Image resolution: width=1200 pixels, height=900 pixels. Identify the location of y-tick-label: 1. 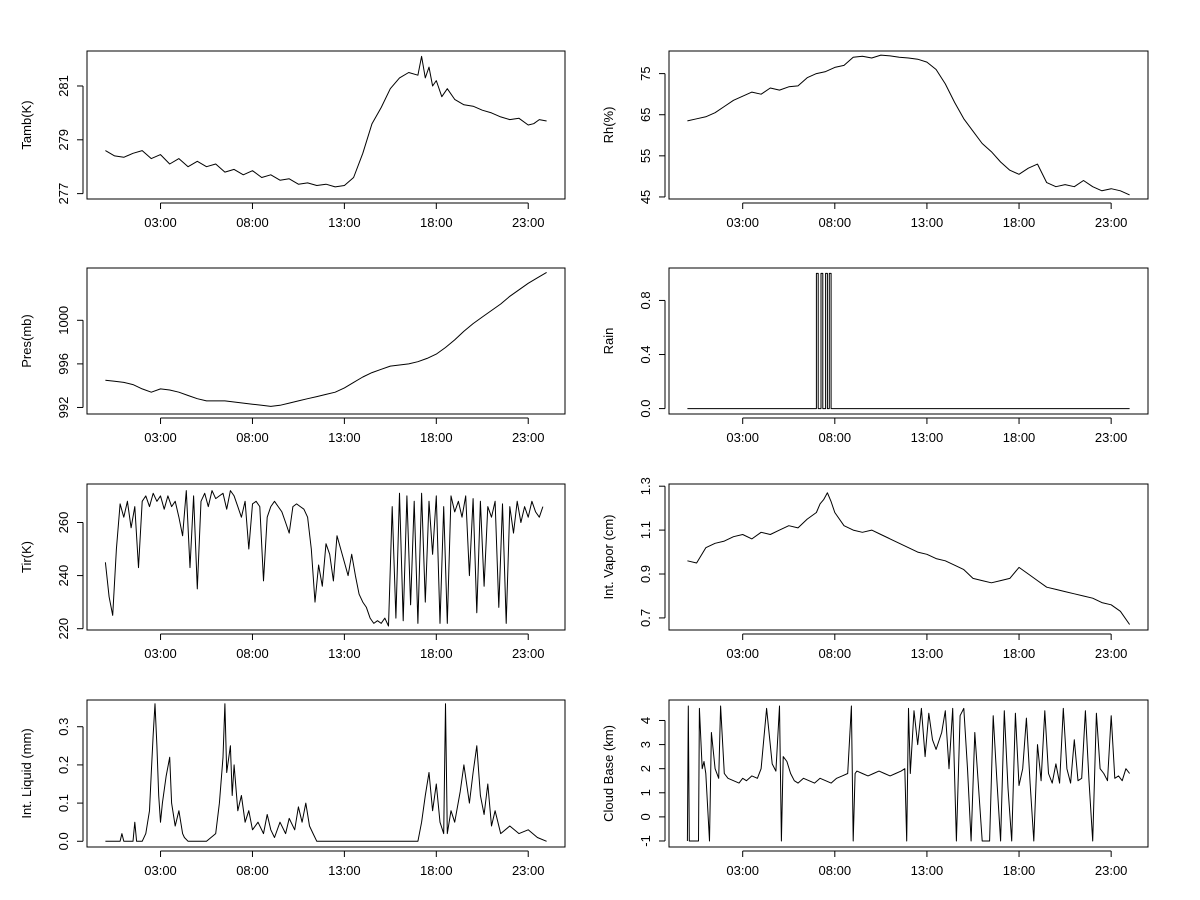
(645, 792).